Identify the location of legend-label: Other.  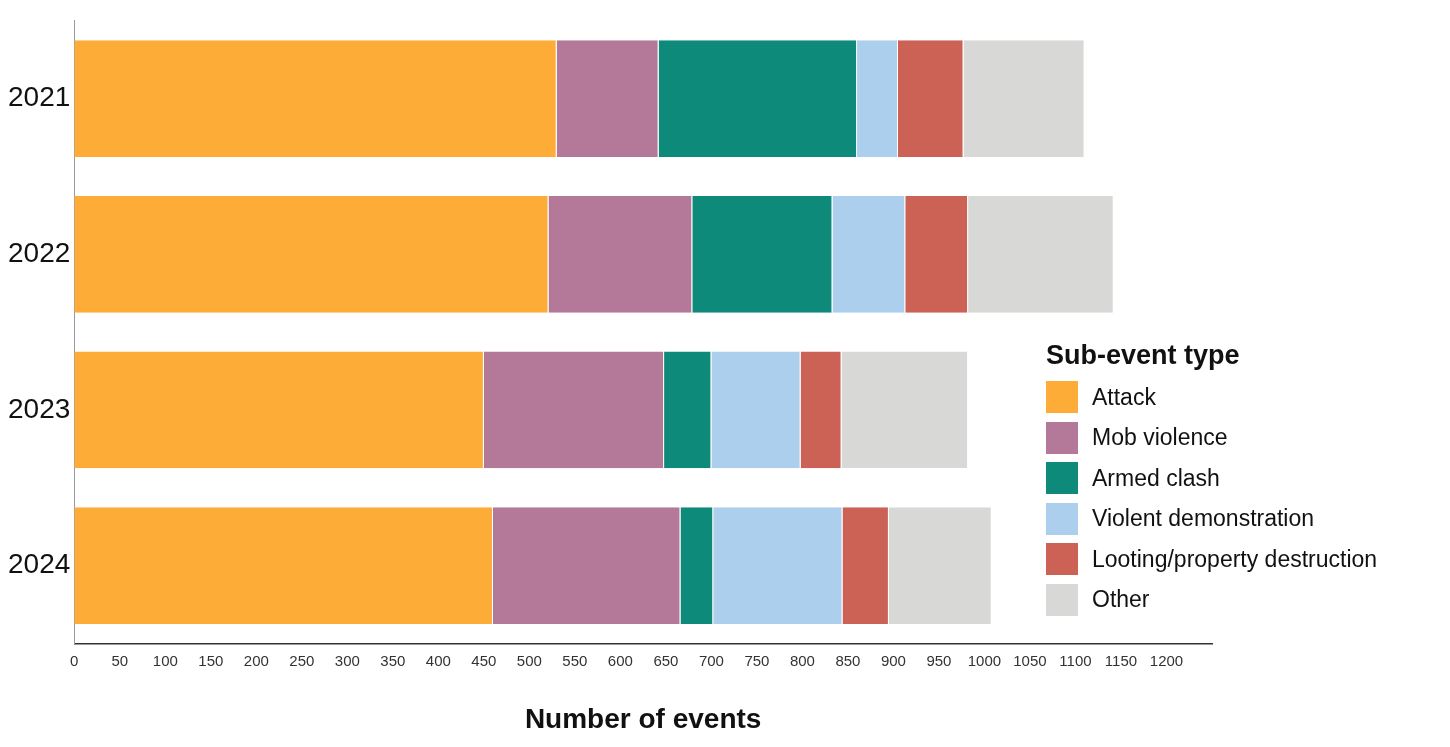
(1121, 600).